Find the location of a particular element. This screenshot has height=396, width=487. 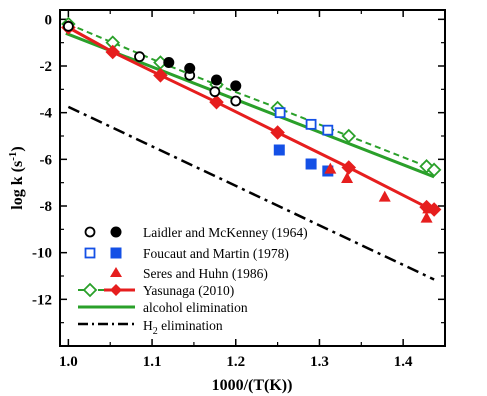

legend-h2-label-main: H is located at coordinates (148, 325).